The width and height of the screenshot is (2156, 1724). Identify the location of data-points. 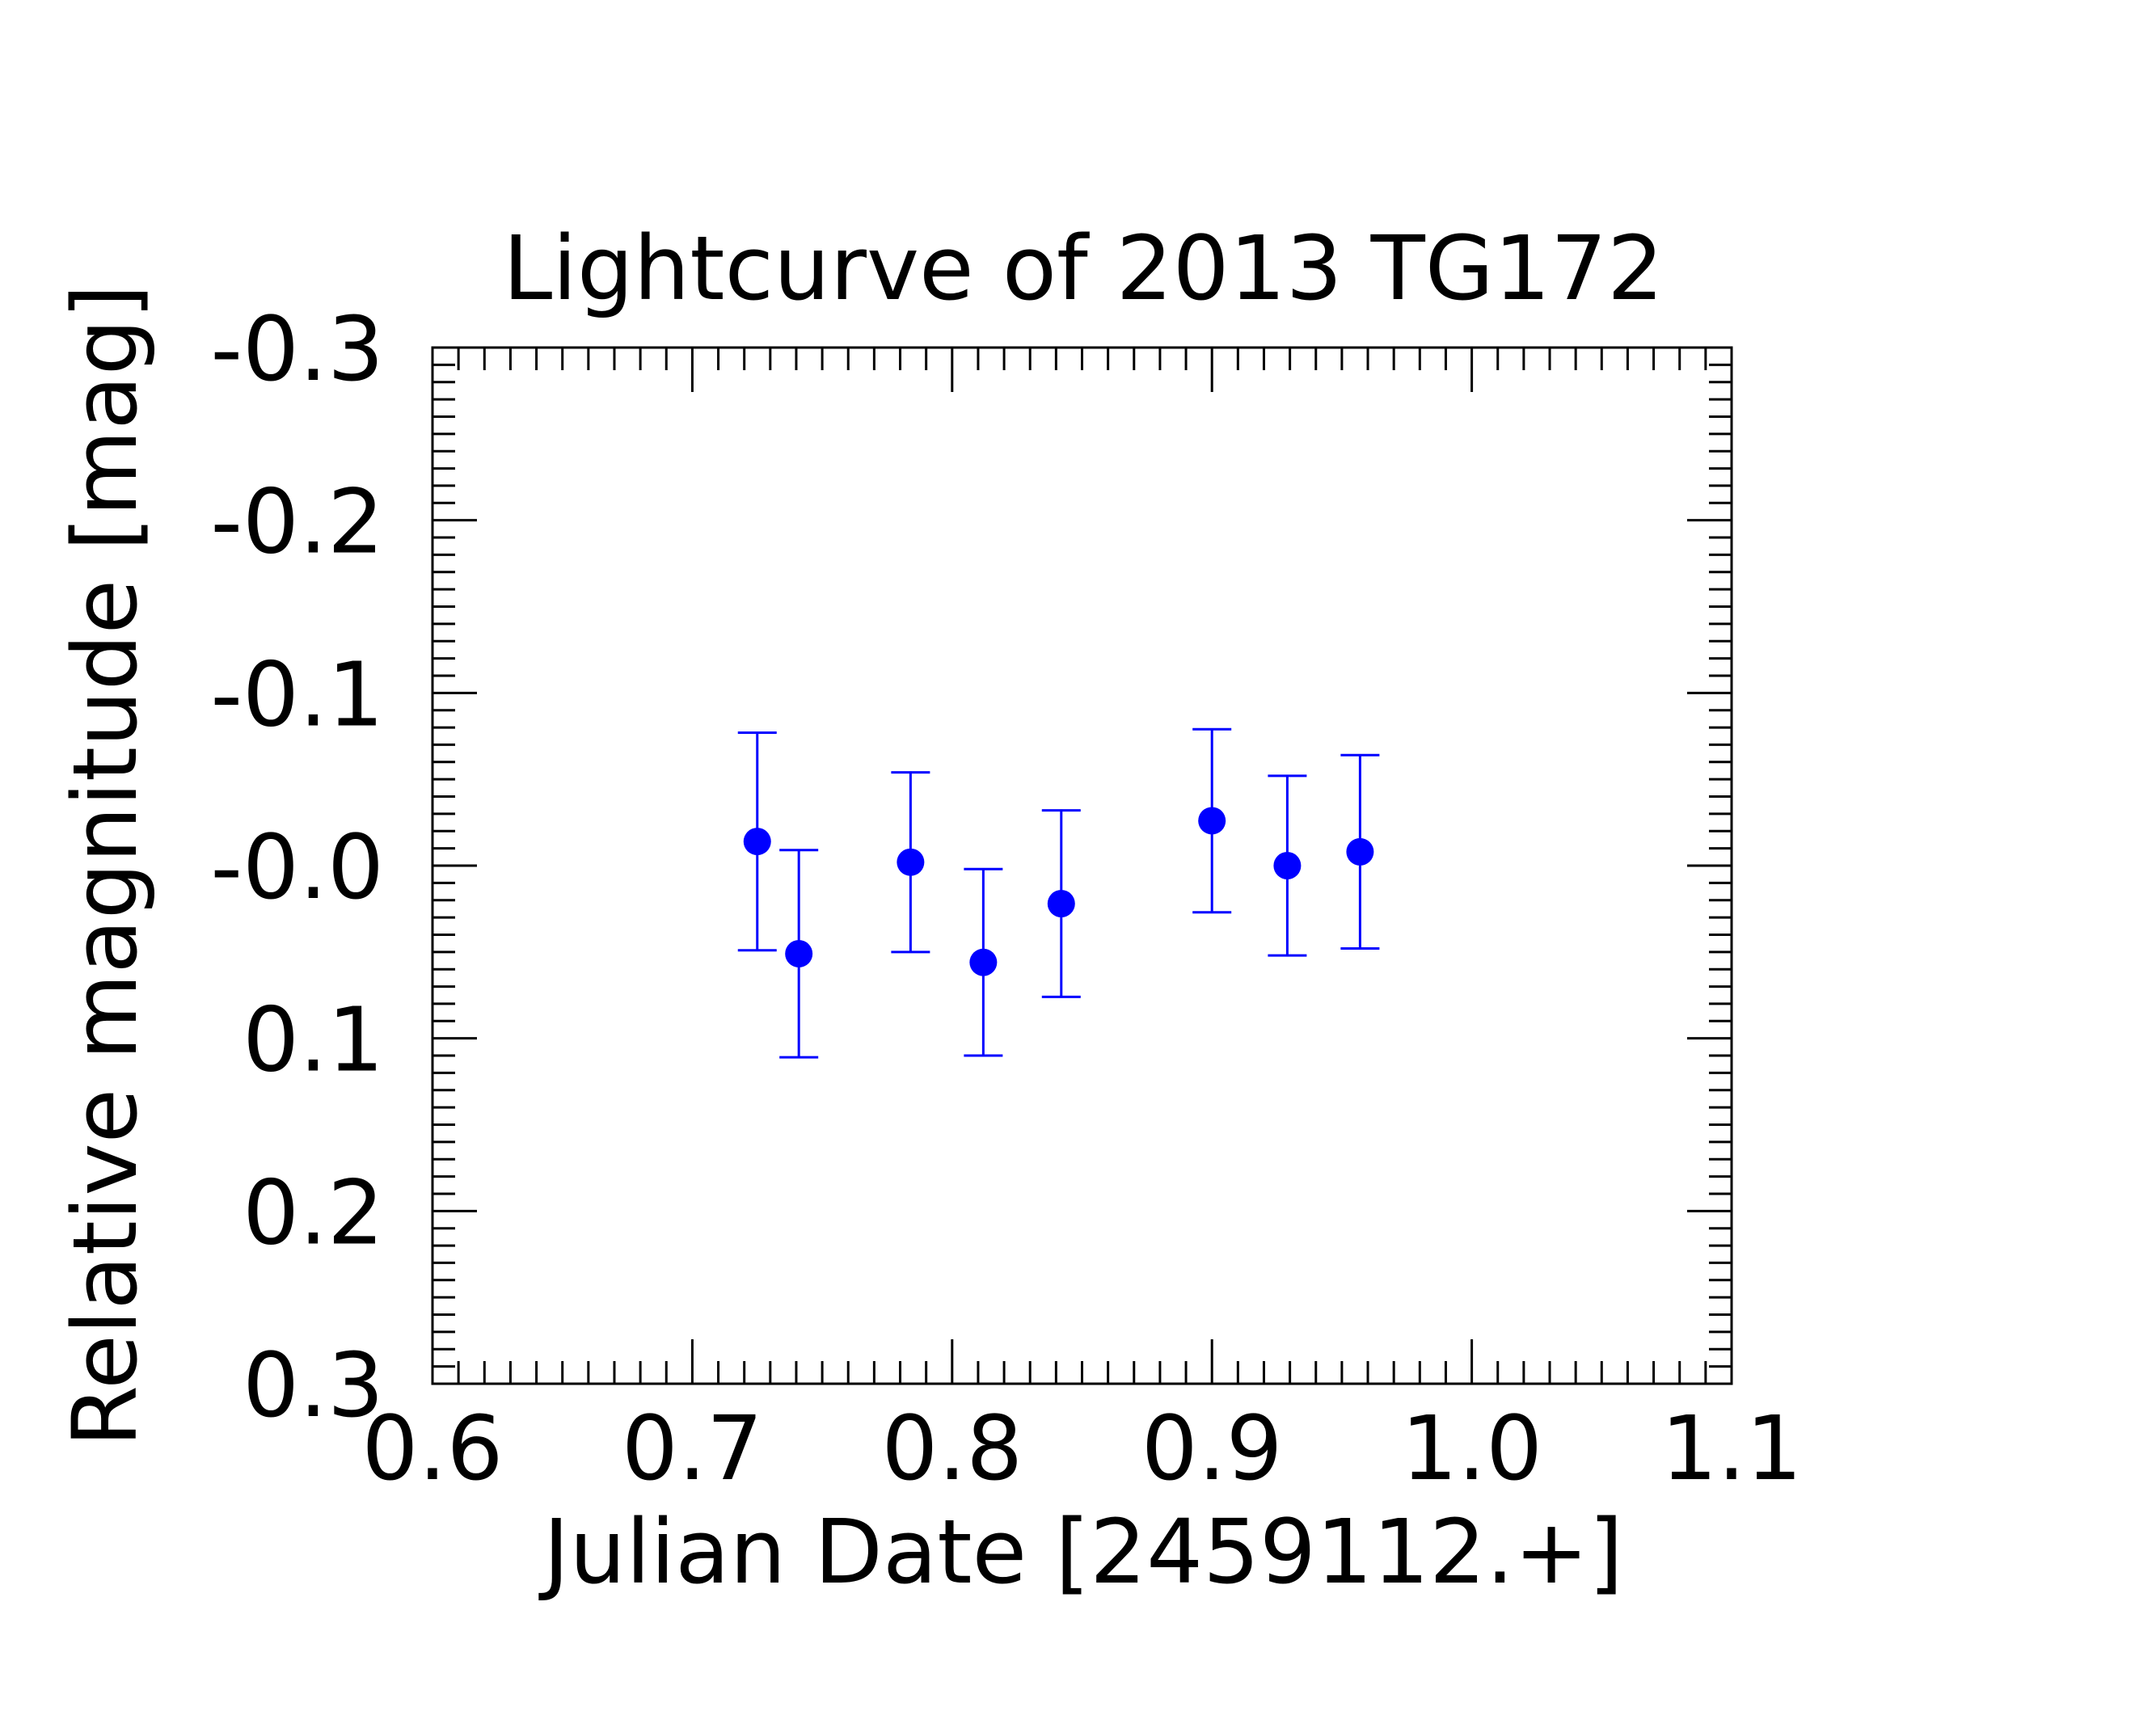
(1059, 891).